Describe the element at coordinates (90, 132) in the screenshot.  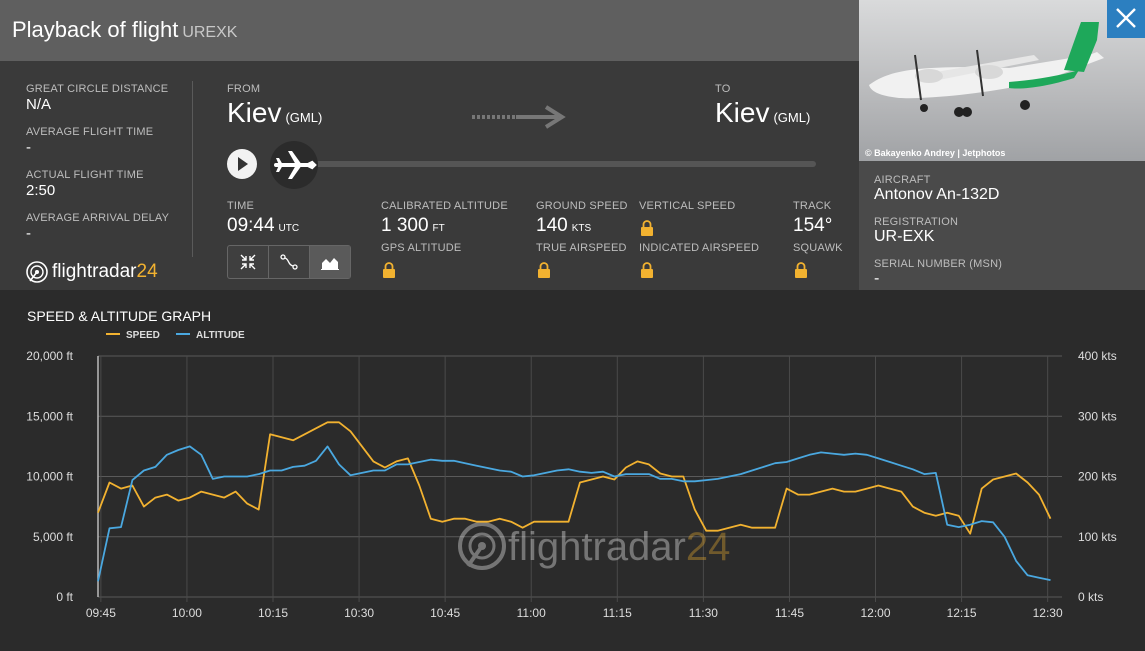
I see `avg-flight-time-label: AVERAGE FLIGHT TIME` at that location.